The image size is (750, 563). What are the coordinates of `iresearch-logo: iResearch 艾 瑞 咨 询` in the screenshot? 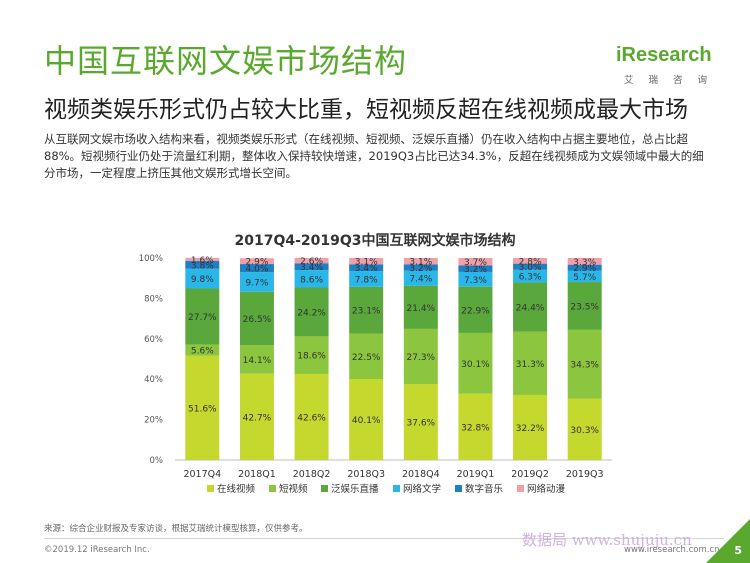 It's located at (666, 66).